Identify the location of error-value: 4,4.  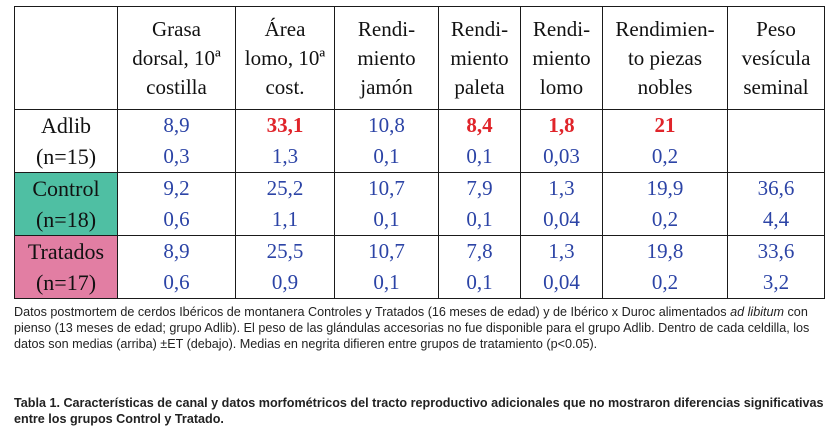
(776, 219).